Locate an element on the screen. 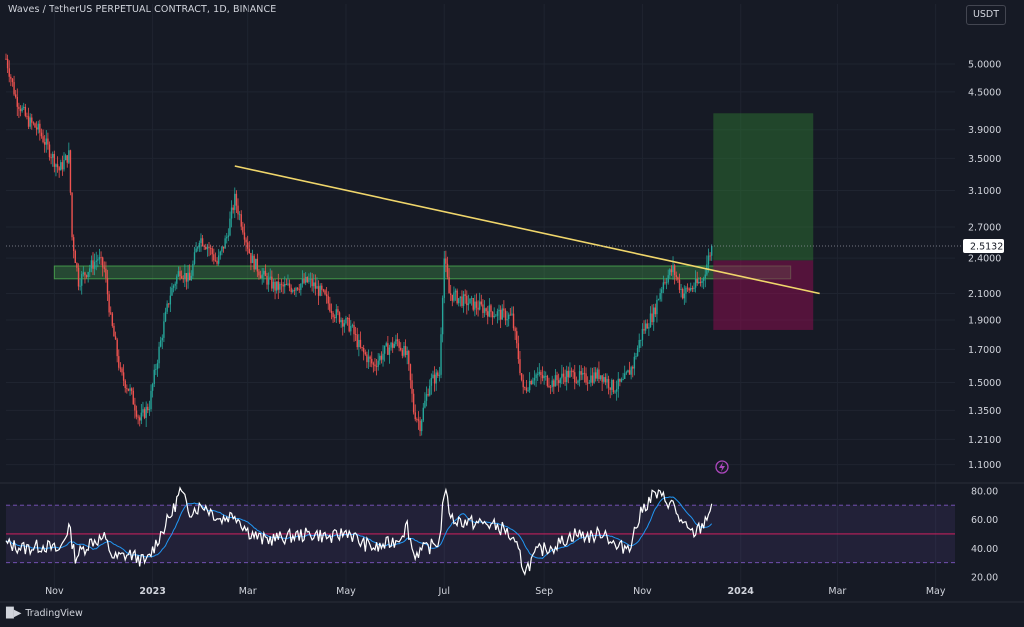  price-axis-label: 4.5000 is located at coordinates (984, 92).